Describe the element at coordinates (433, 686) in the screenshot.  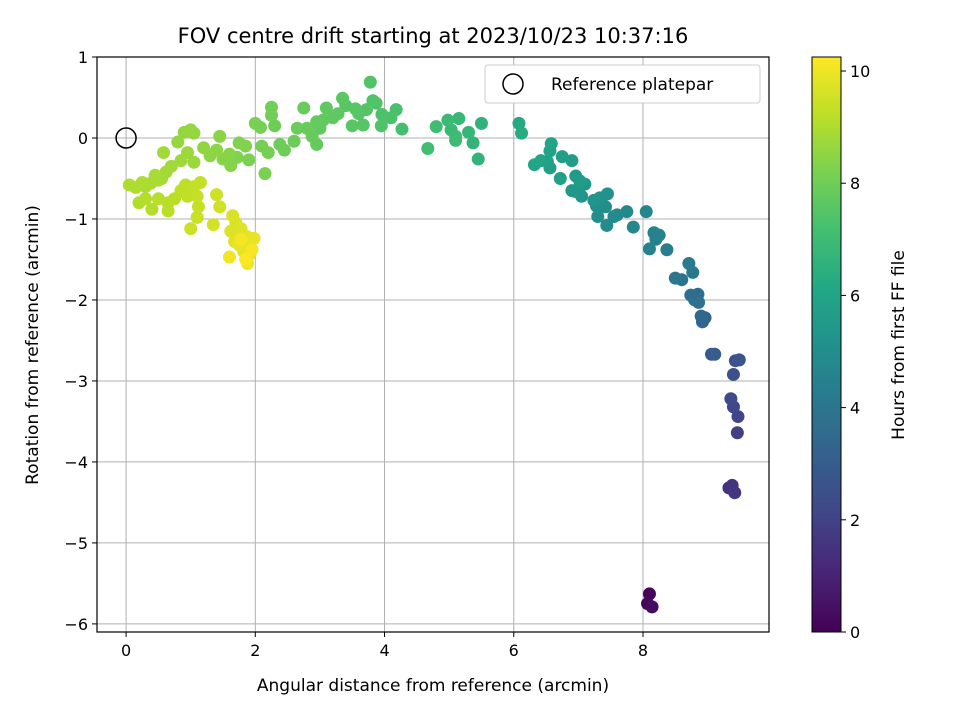
I see `x-axis-label: Angular distance from reference (arcmin)` at that location.